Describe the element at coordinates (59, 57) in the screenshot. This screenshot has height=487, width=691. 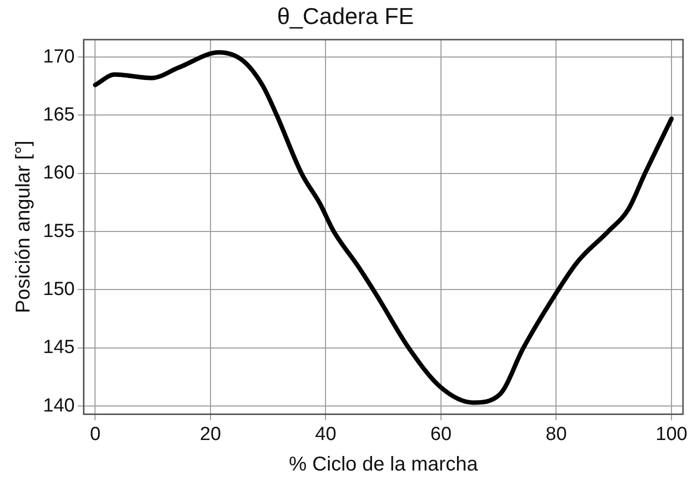
I see `y-tick-label: 170` at that location.